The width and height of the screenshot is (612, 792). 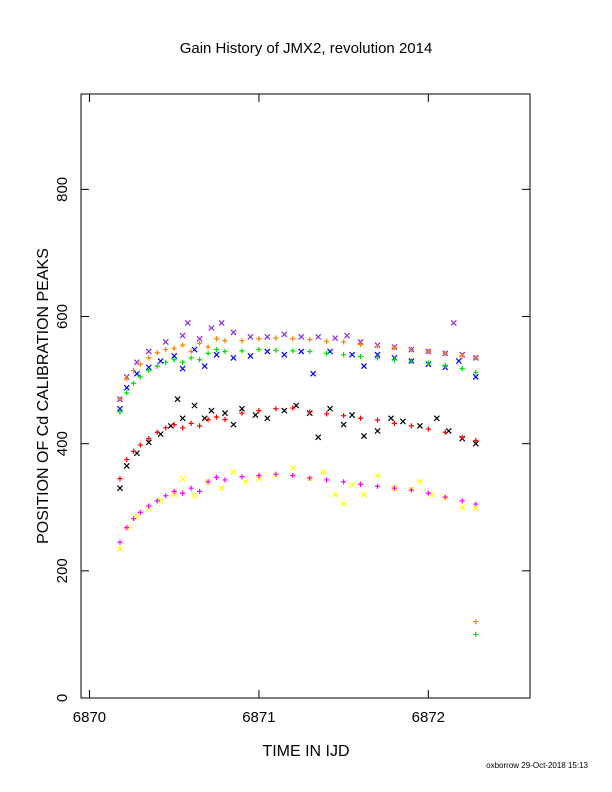 I want to click on y-axis-label: POSITION OF Cd CALIBRATION PEAKS, so click(x=43, y=396).